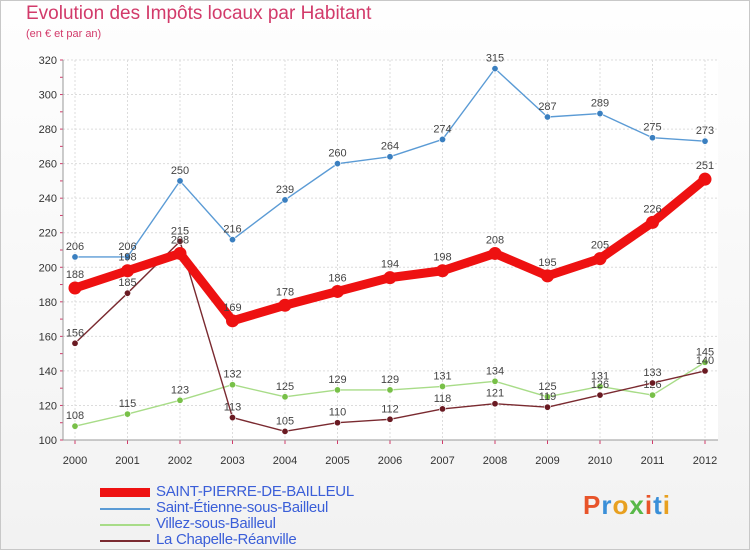 The height and width of the screenshot is (550, 750). What do you see at coordinates (233, 408) in the screenshot?
I see `data-label: 113` at bounding box center [233, 408].